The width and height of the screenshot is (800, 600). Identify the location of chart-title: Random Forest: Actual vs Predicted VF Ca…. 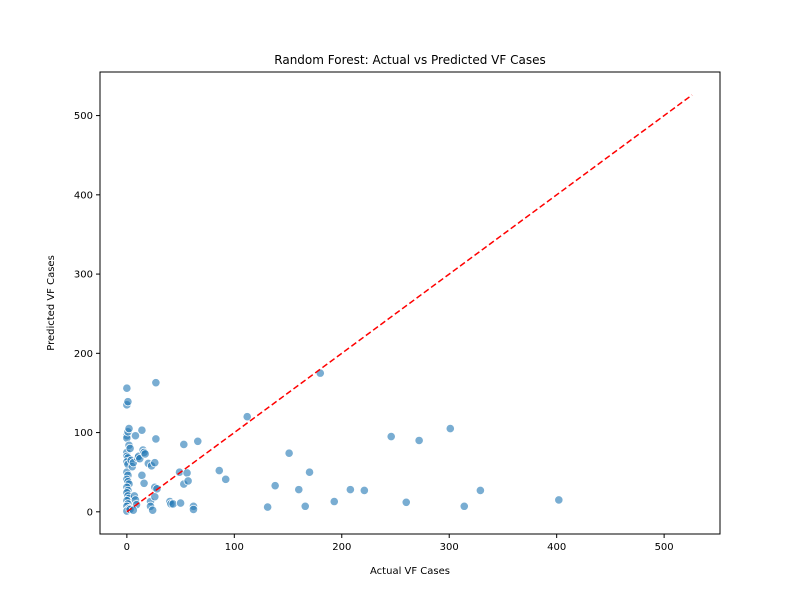
(409, 60).